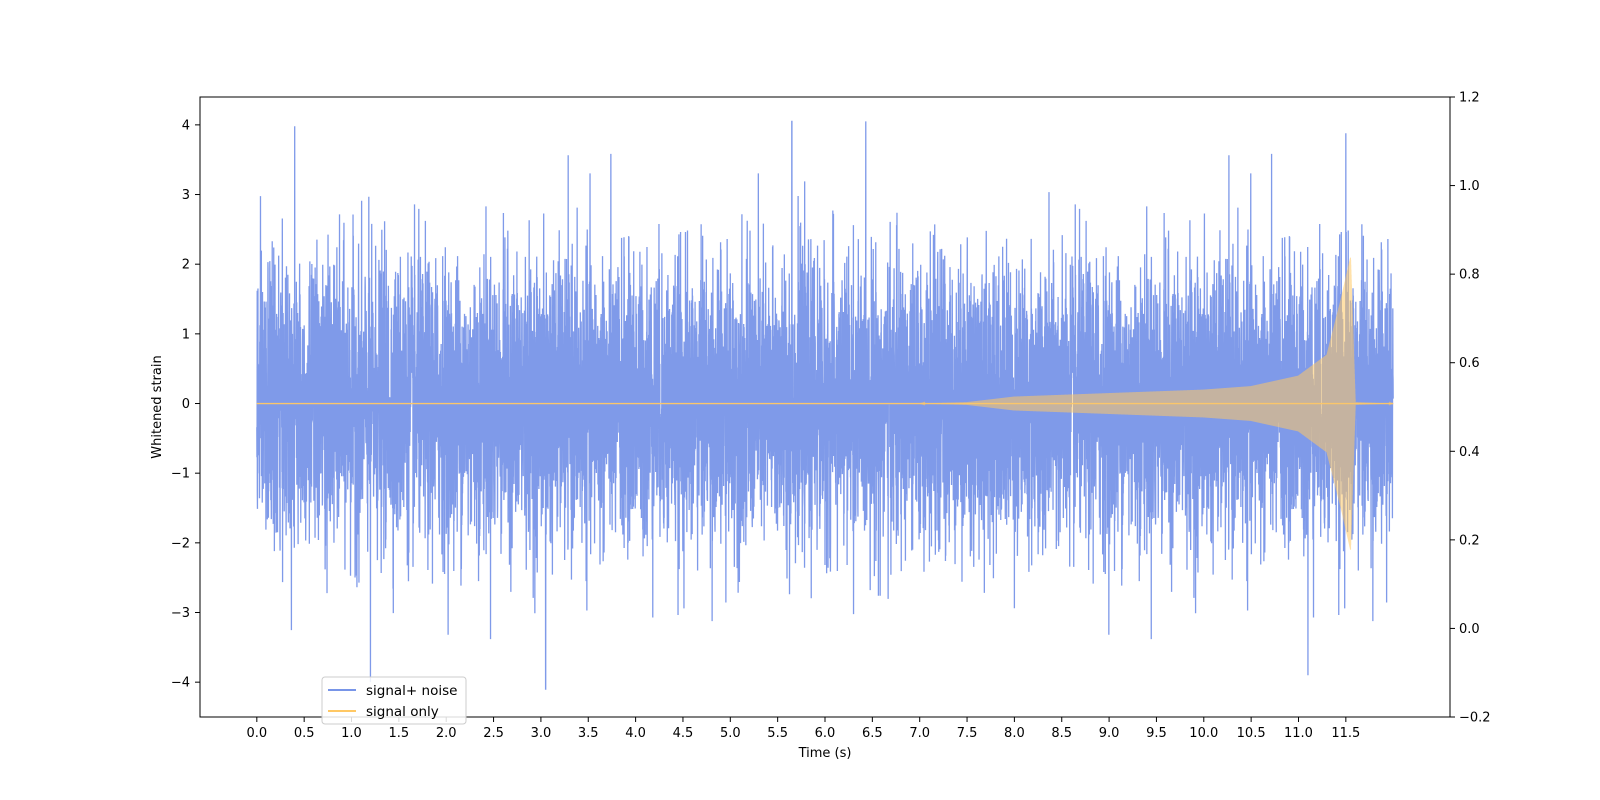 The width and height of the screenshot is (1600, 800). I want to click on x-tick-label: 7.5, so click(967, 733).